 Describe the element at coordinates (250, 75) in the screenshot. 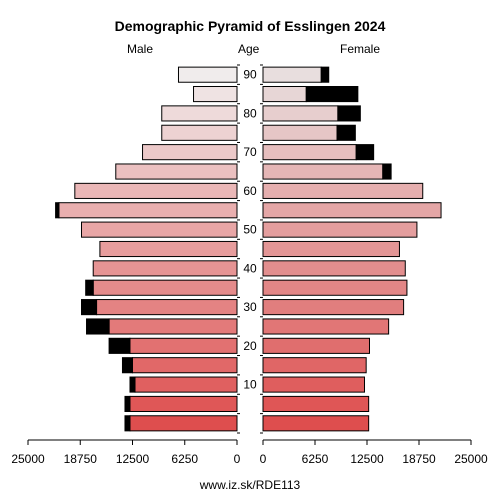

I see `age-tick-label: 90` at that location.